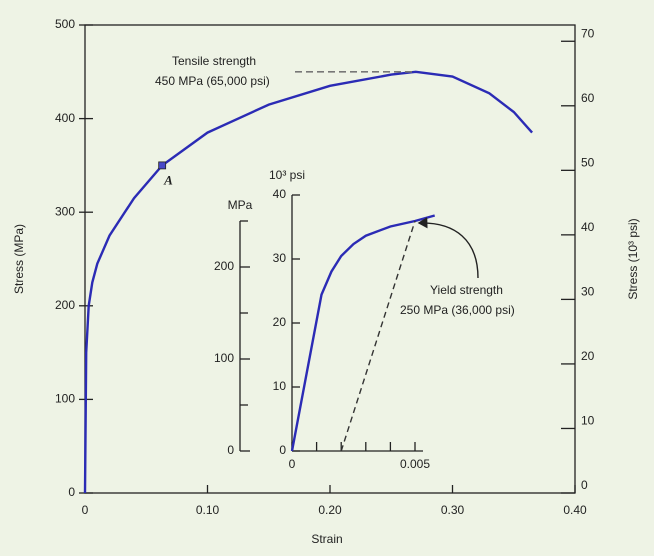  What do you see at coordinates (280, 322) in the screenshot?
I see `inset-y2-tick-label: 20` at bounding box center [280, 322].